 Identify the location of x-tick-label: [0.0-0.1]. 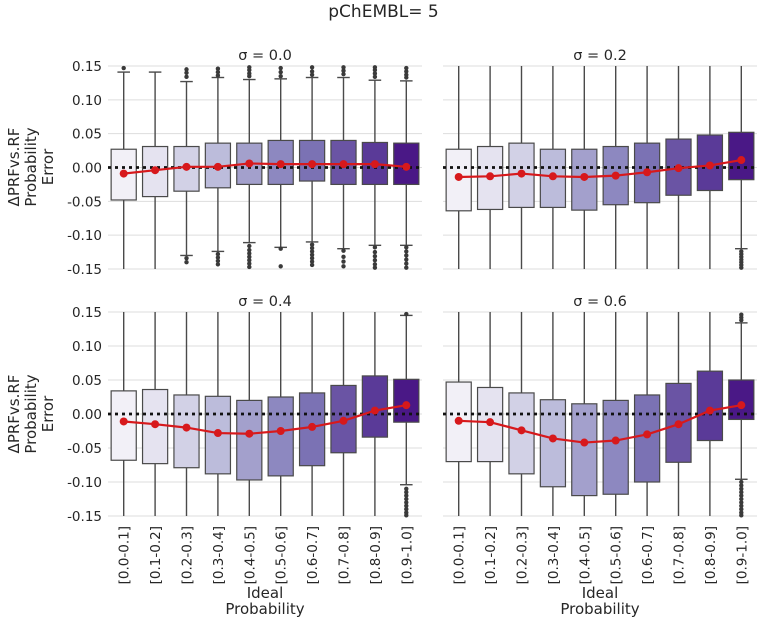
(125, 555).